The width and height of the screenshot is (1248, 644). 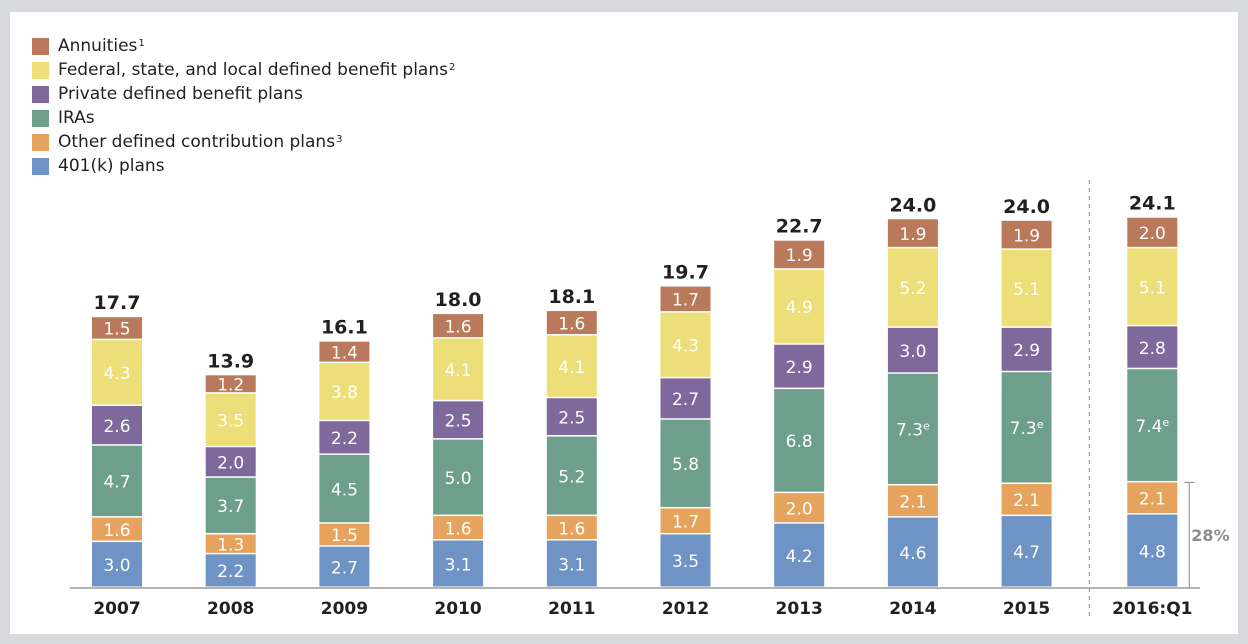 What do you see at coordinates (344, 393) in the screenshot?
I see `segment-label: 3.8` at bounding box center [344, 393].